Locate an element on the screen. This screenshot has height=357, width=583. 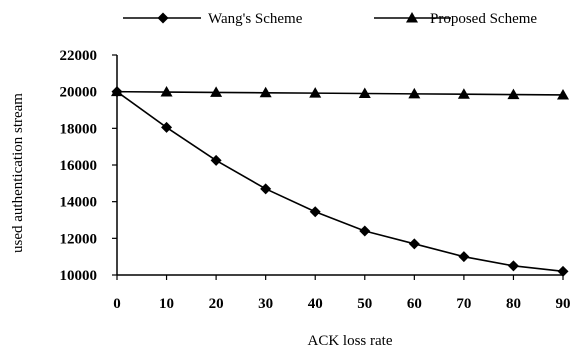
x-tick-label: 50 is located at coordinates (364, 304).